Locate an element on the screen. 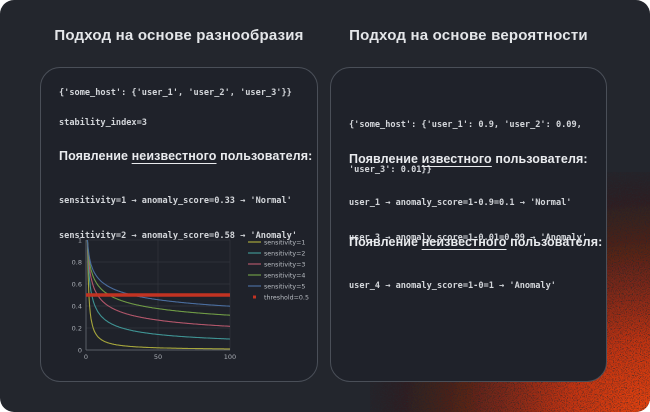  heading-underlined-word: известного is located at coordinates (456, 159).